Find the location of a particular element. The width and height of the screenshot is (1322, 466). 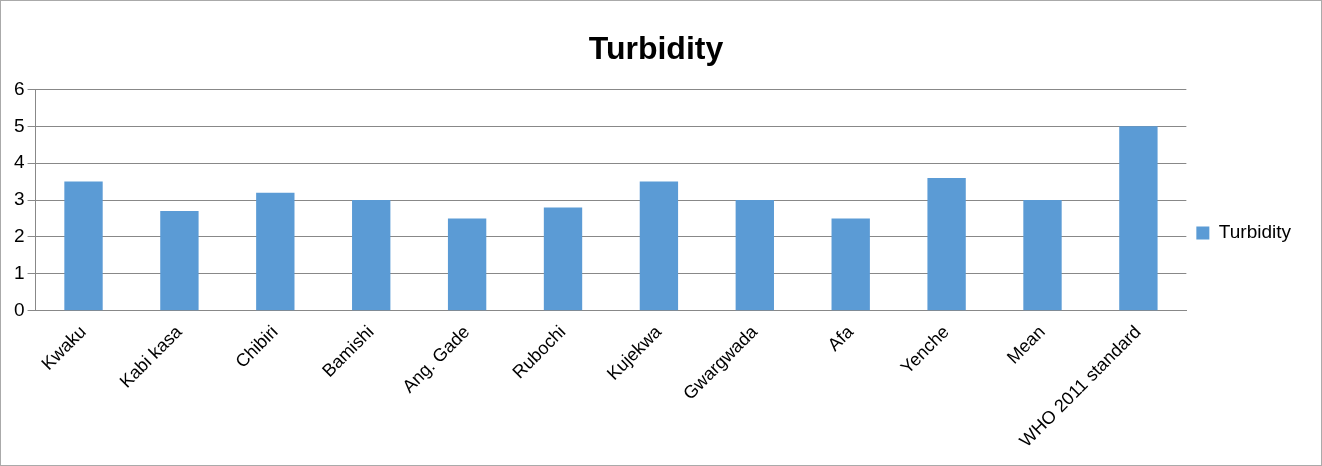

legend-label: Turbidity is located at coordinates (1255, 232).